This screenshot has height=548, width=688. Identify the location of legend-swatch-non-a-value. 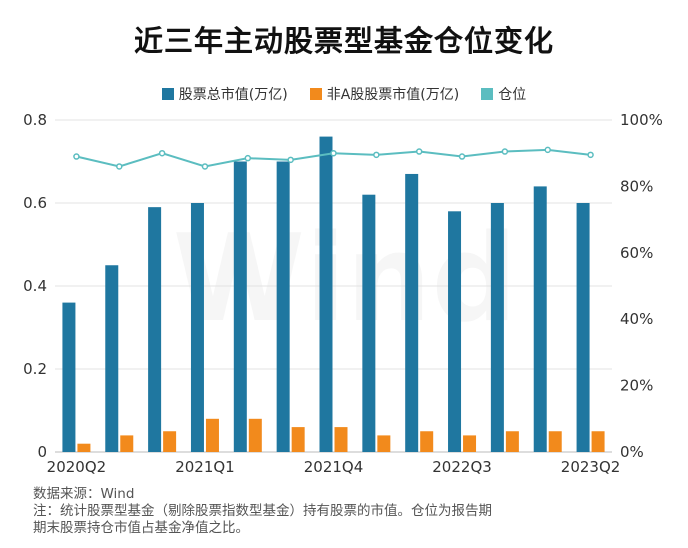
(315, 94).